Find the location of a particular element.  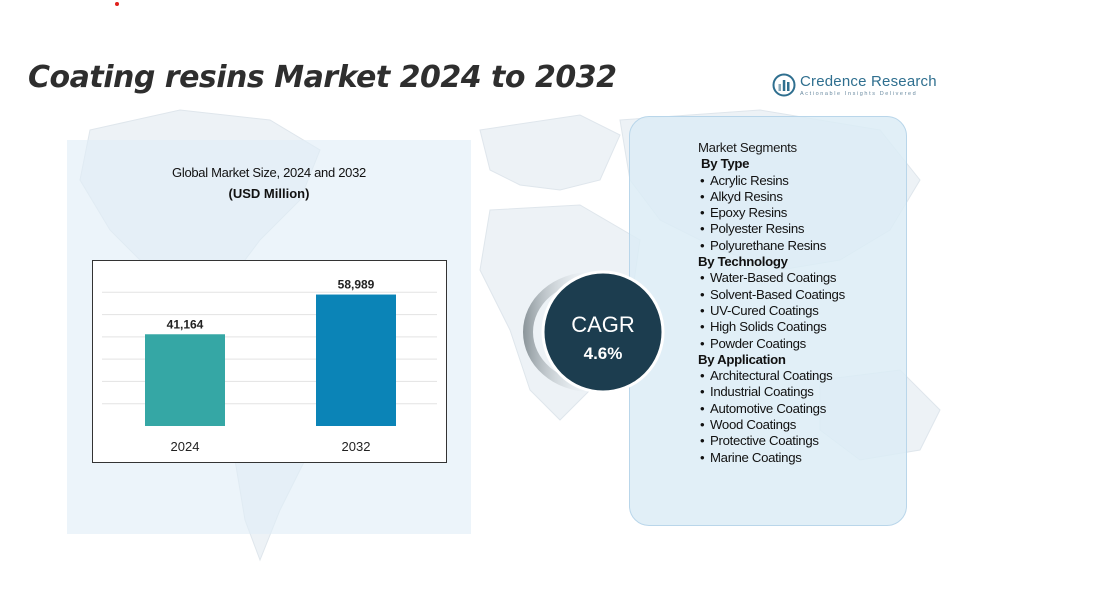

segment-list-item: Automotive Coatings is located at coordinates (771, 409).